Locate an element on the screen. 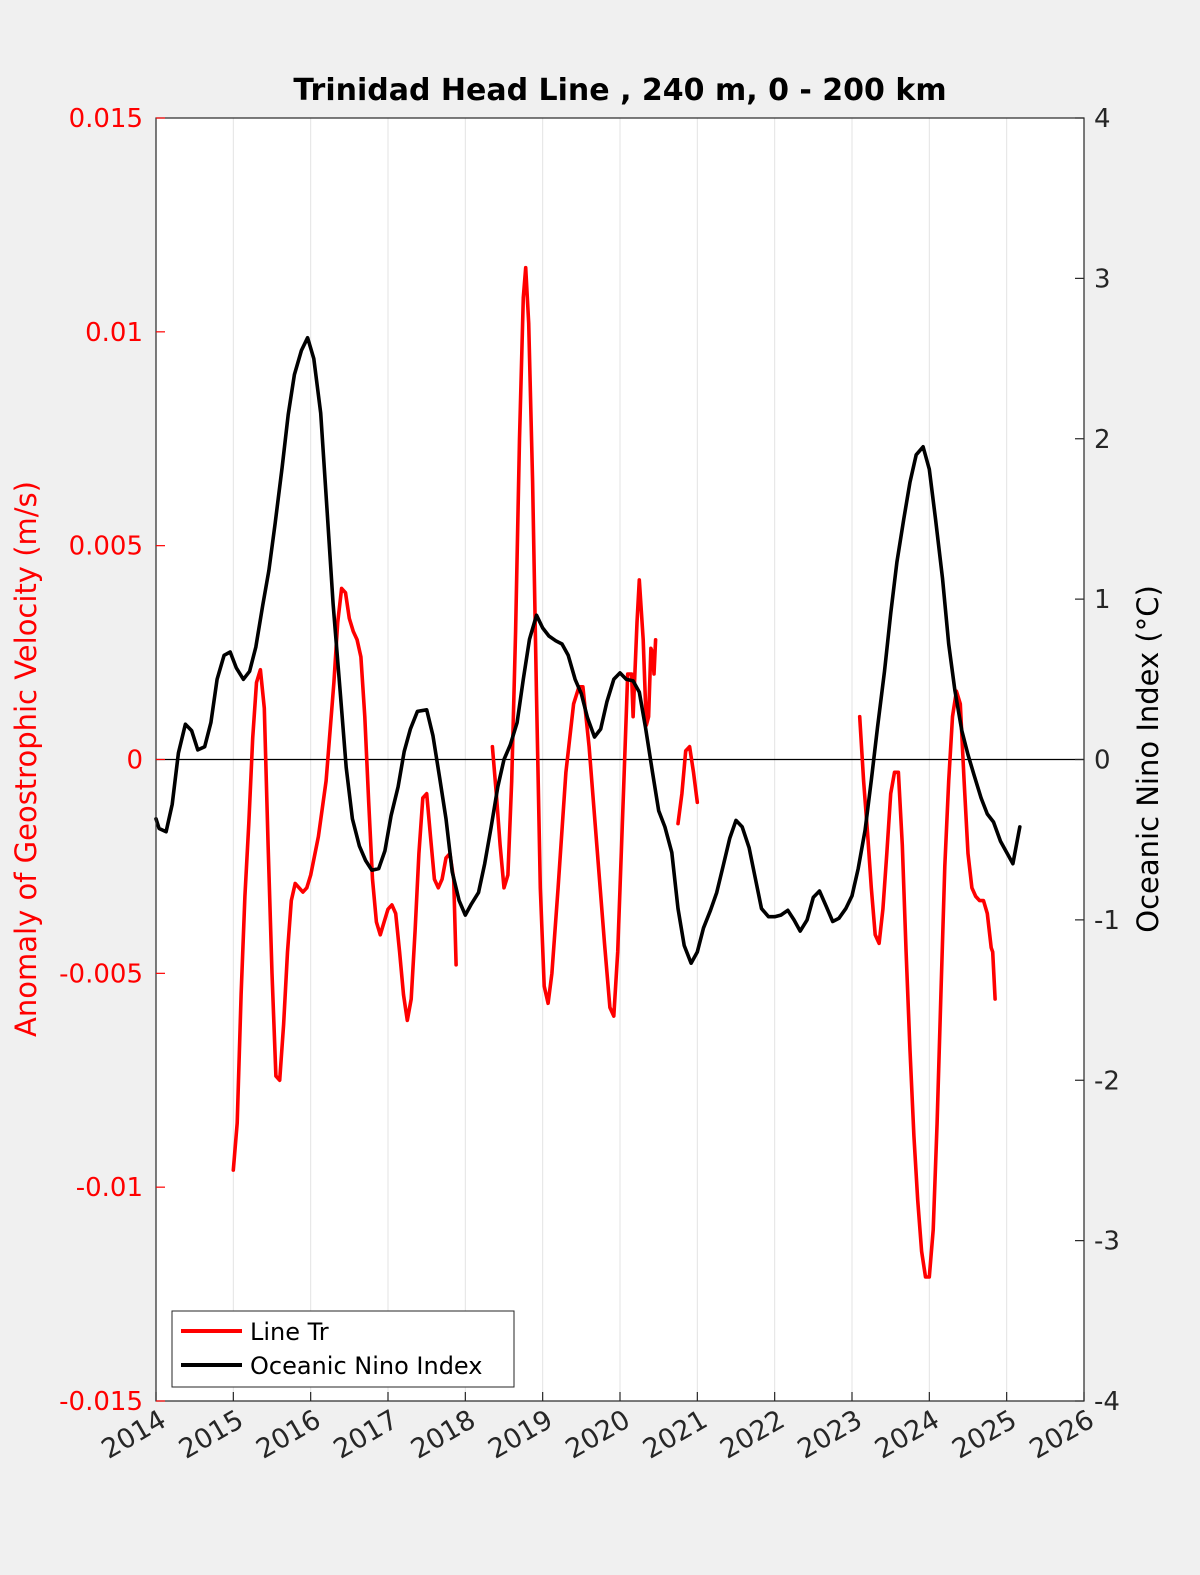 The height and width of the screenshot is (1575, 1200). y-left-tick-label: 0.005 is located at coordinates (106, 547).